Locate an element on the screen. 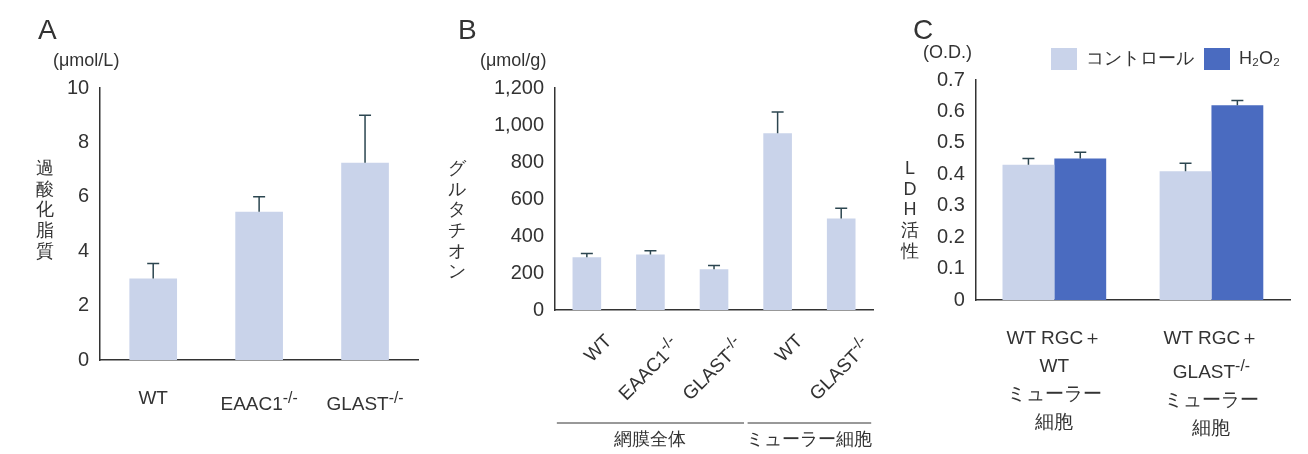 This screenshot has height=454, width=1308. text: (O.D.) is located at coordinates (947, 52).